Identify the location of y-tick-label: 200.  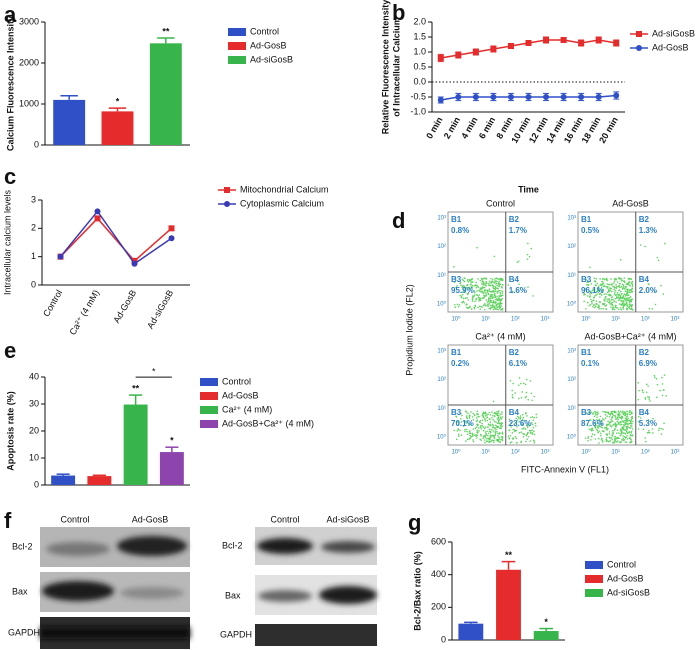
(438, 607).